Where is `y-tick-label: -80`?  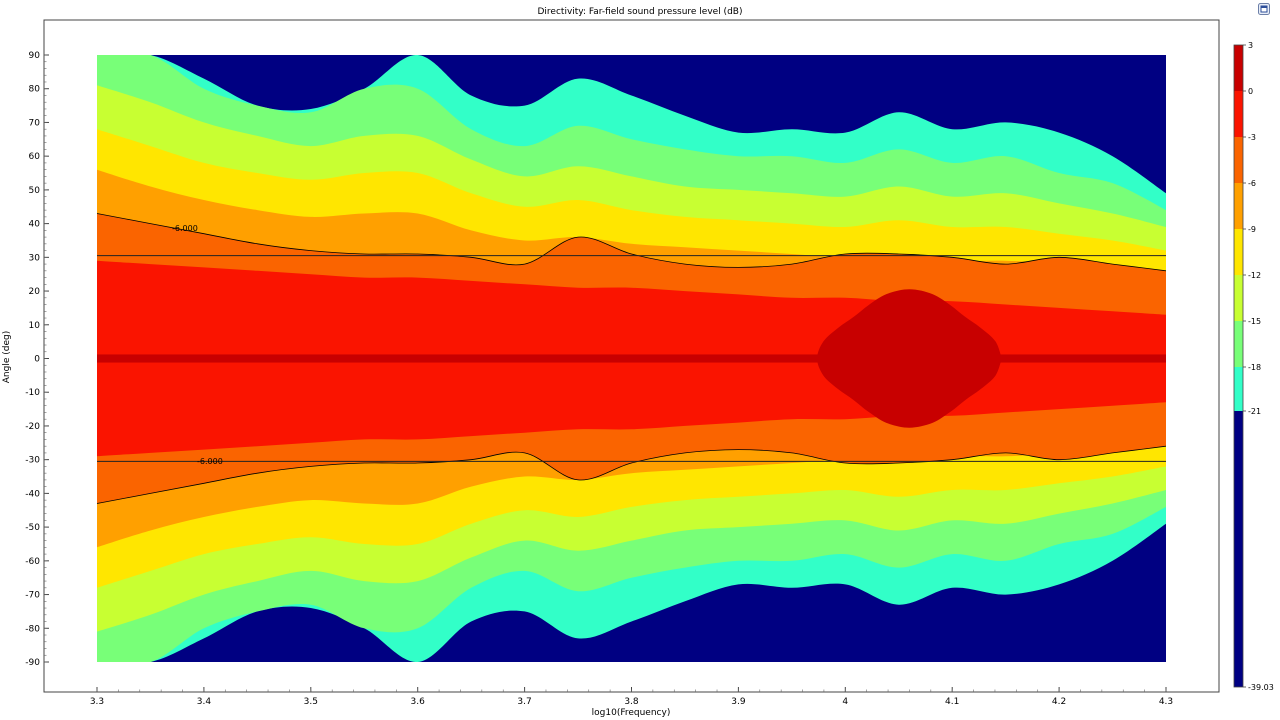
y-tick-label: -80 is located at coordinates (32, 629).